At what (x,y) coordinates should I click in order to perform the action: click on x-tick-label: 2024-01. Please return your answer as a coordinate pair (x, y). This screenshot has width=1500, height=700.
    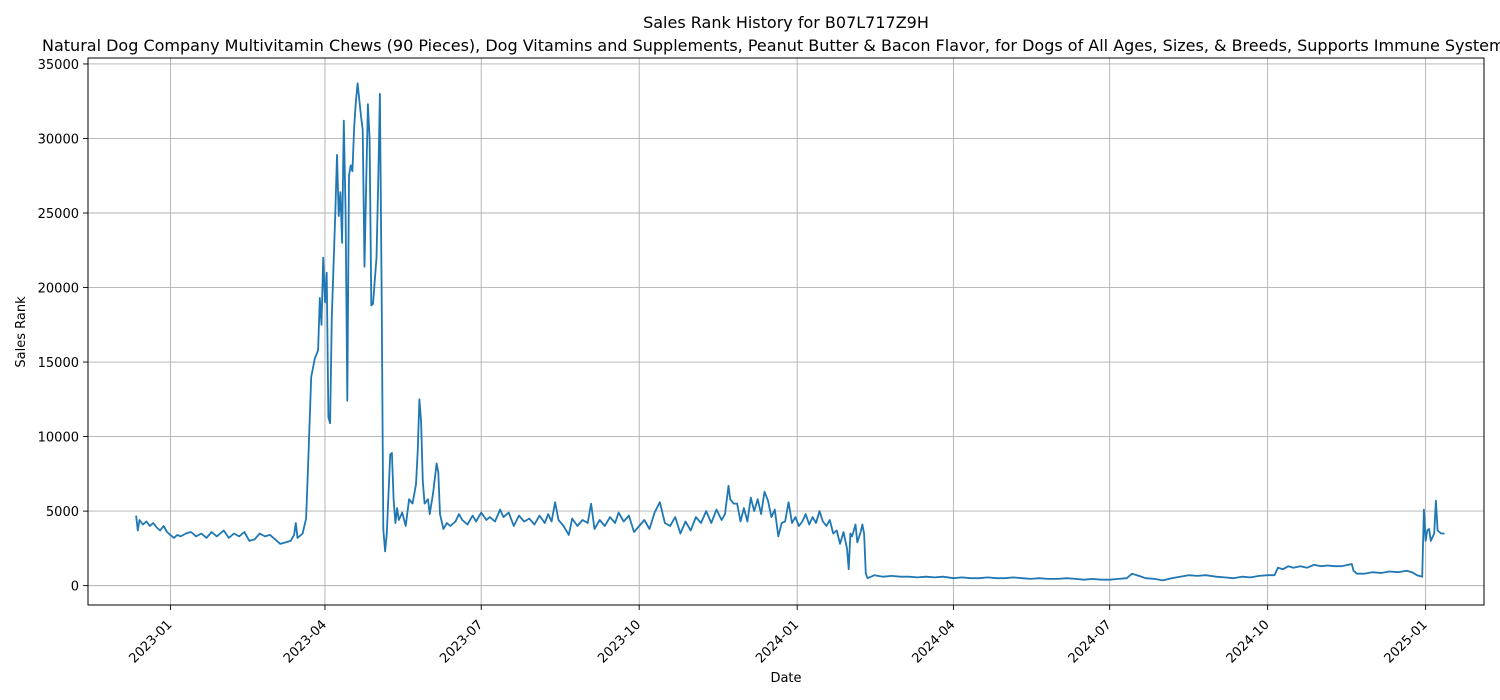
    Looking at the image, I should click on (777, 641).